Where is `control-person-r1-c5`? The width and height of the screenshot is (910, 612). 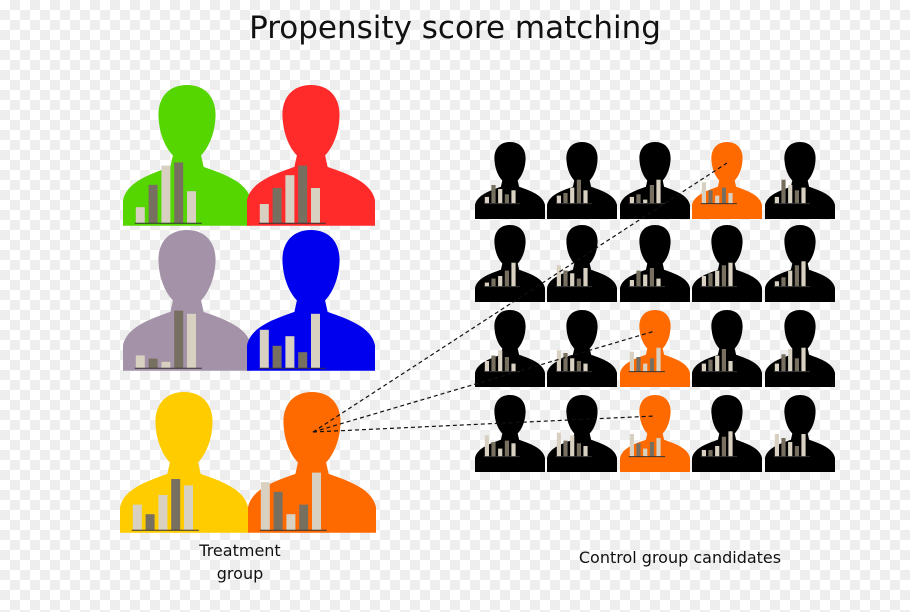
control-person-r1-c5 is located at coordinates (800, 180).